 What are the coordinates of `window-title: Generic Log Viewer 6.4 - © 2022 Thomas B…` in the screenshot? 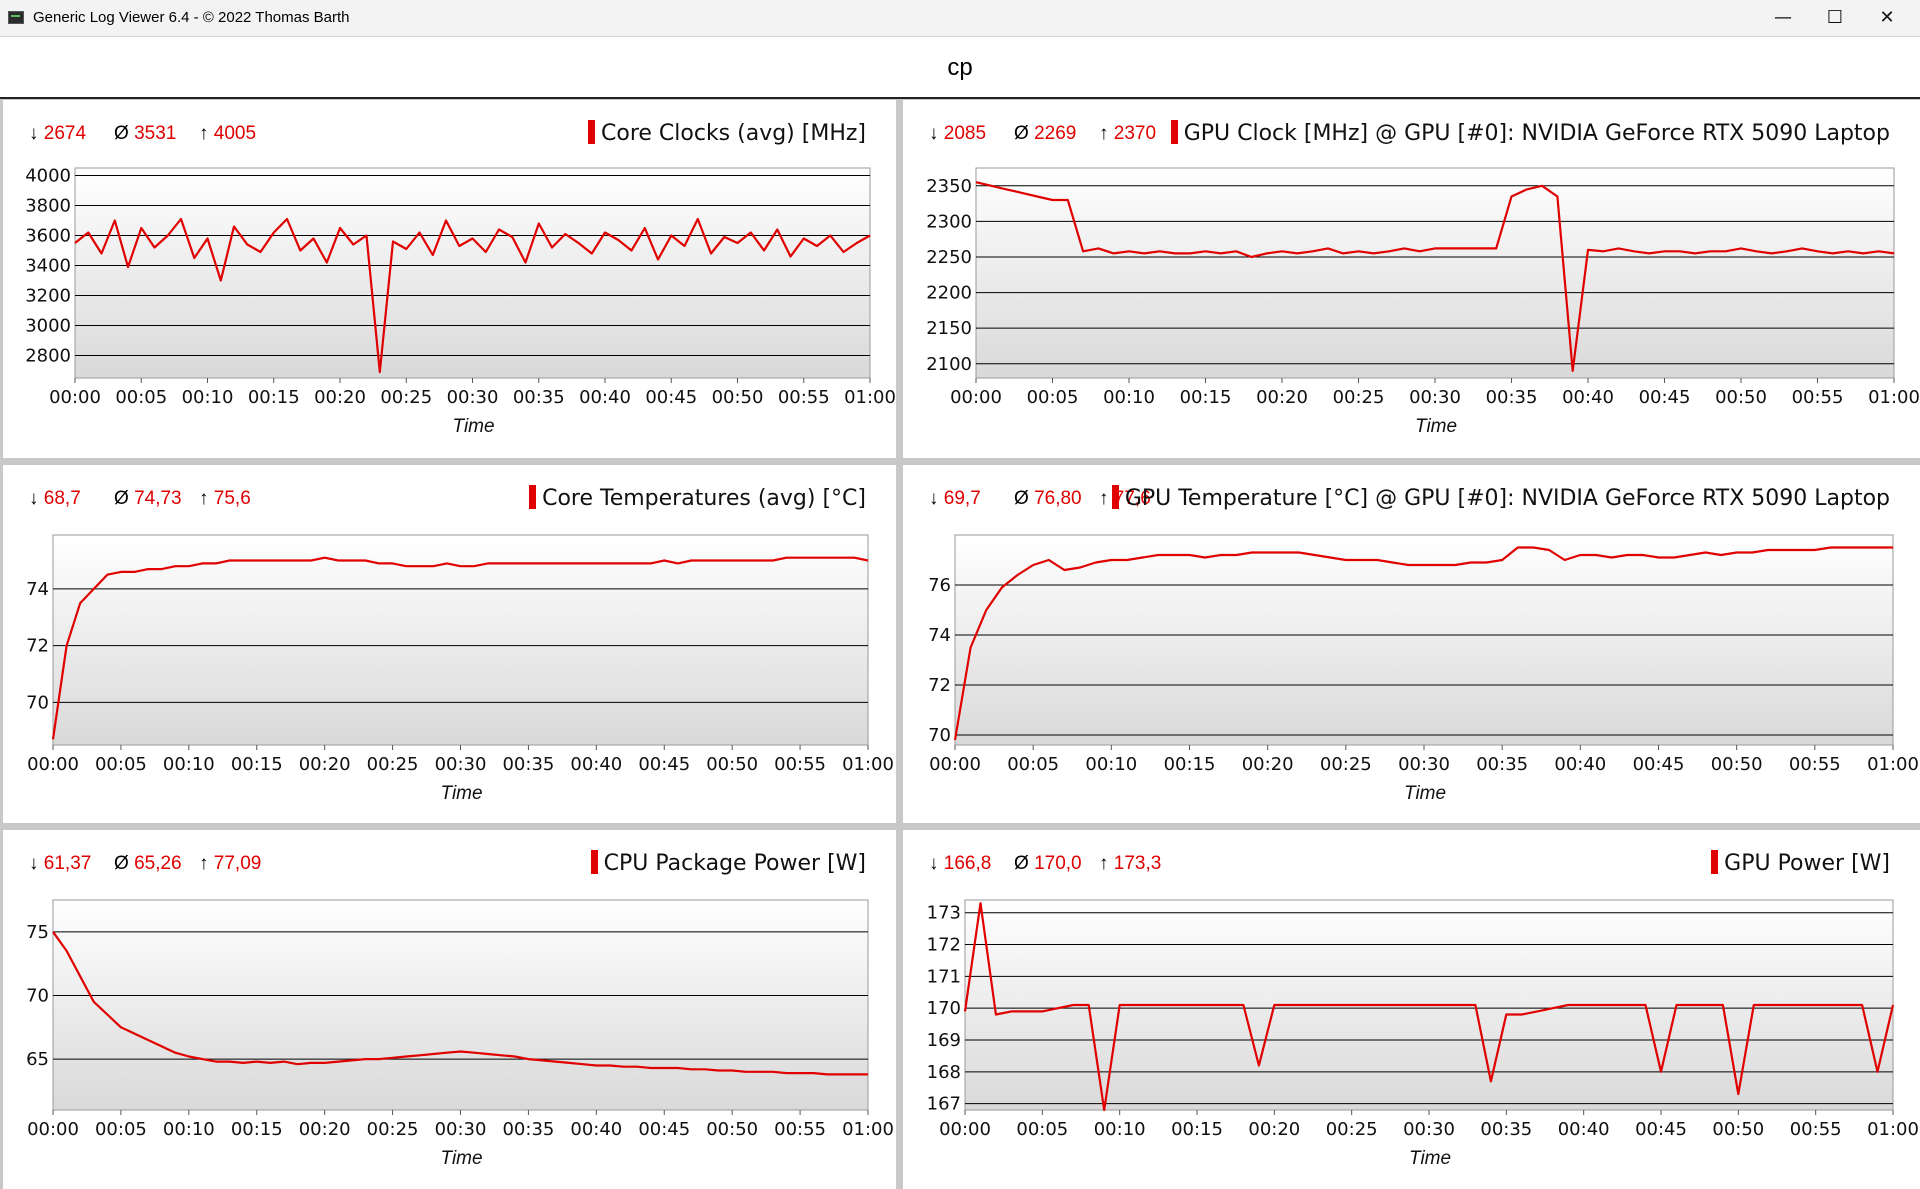 It's located at (191, 17).